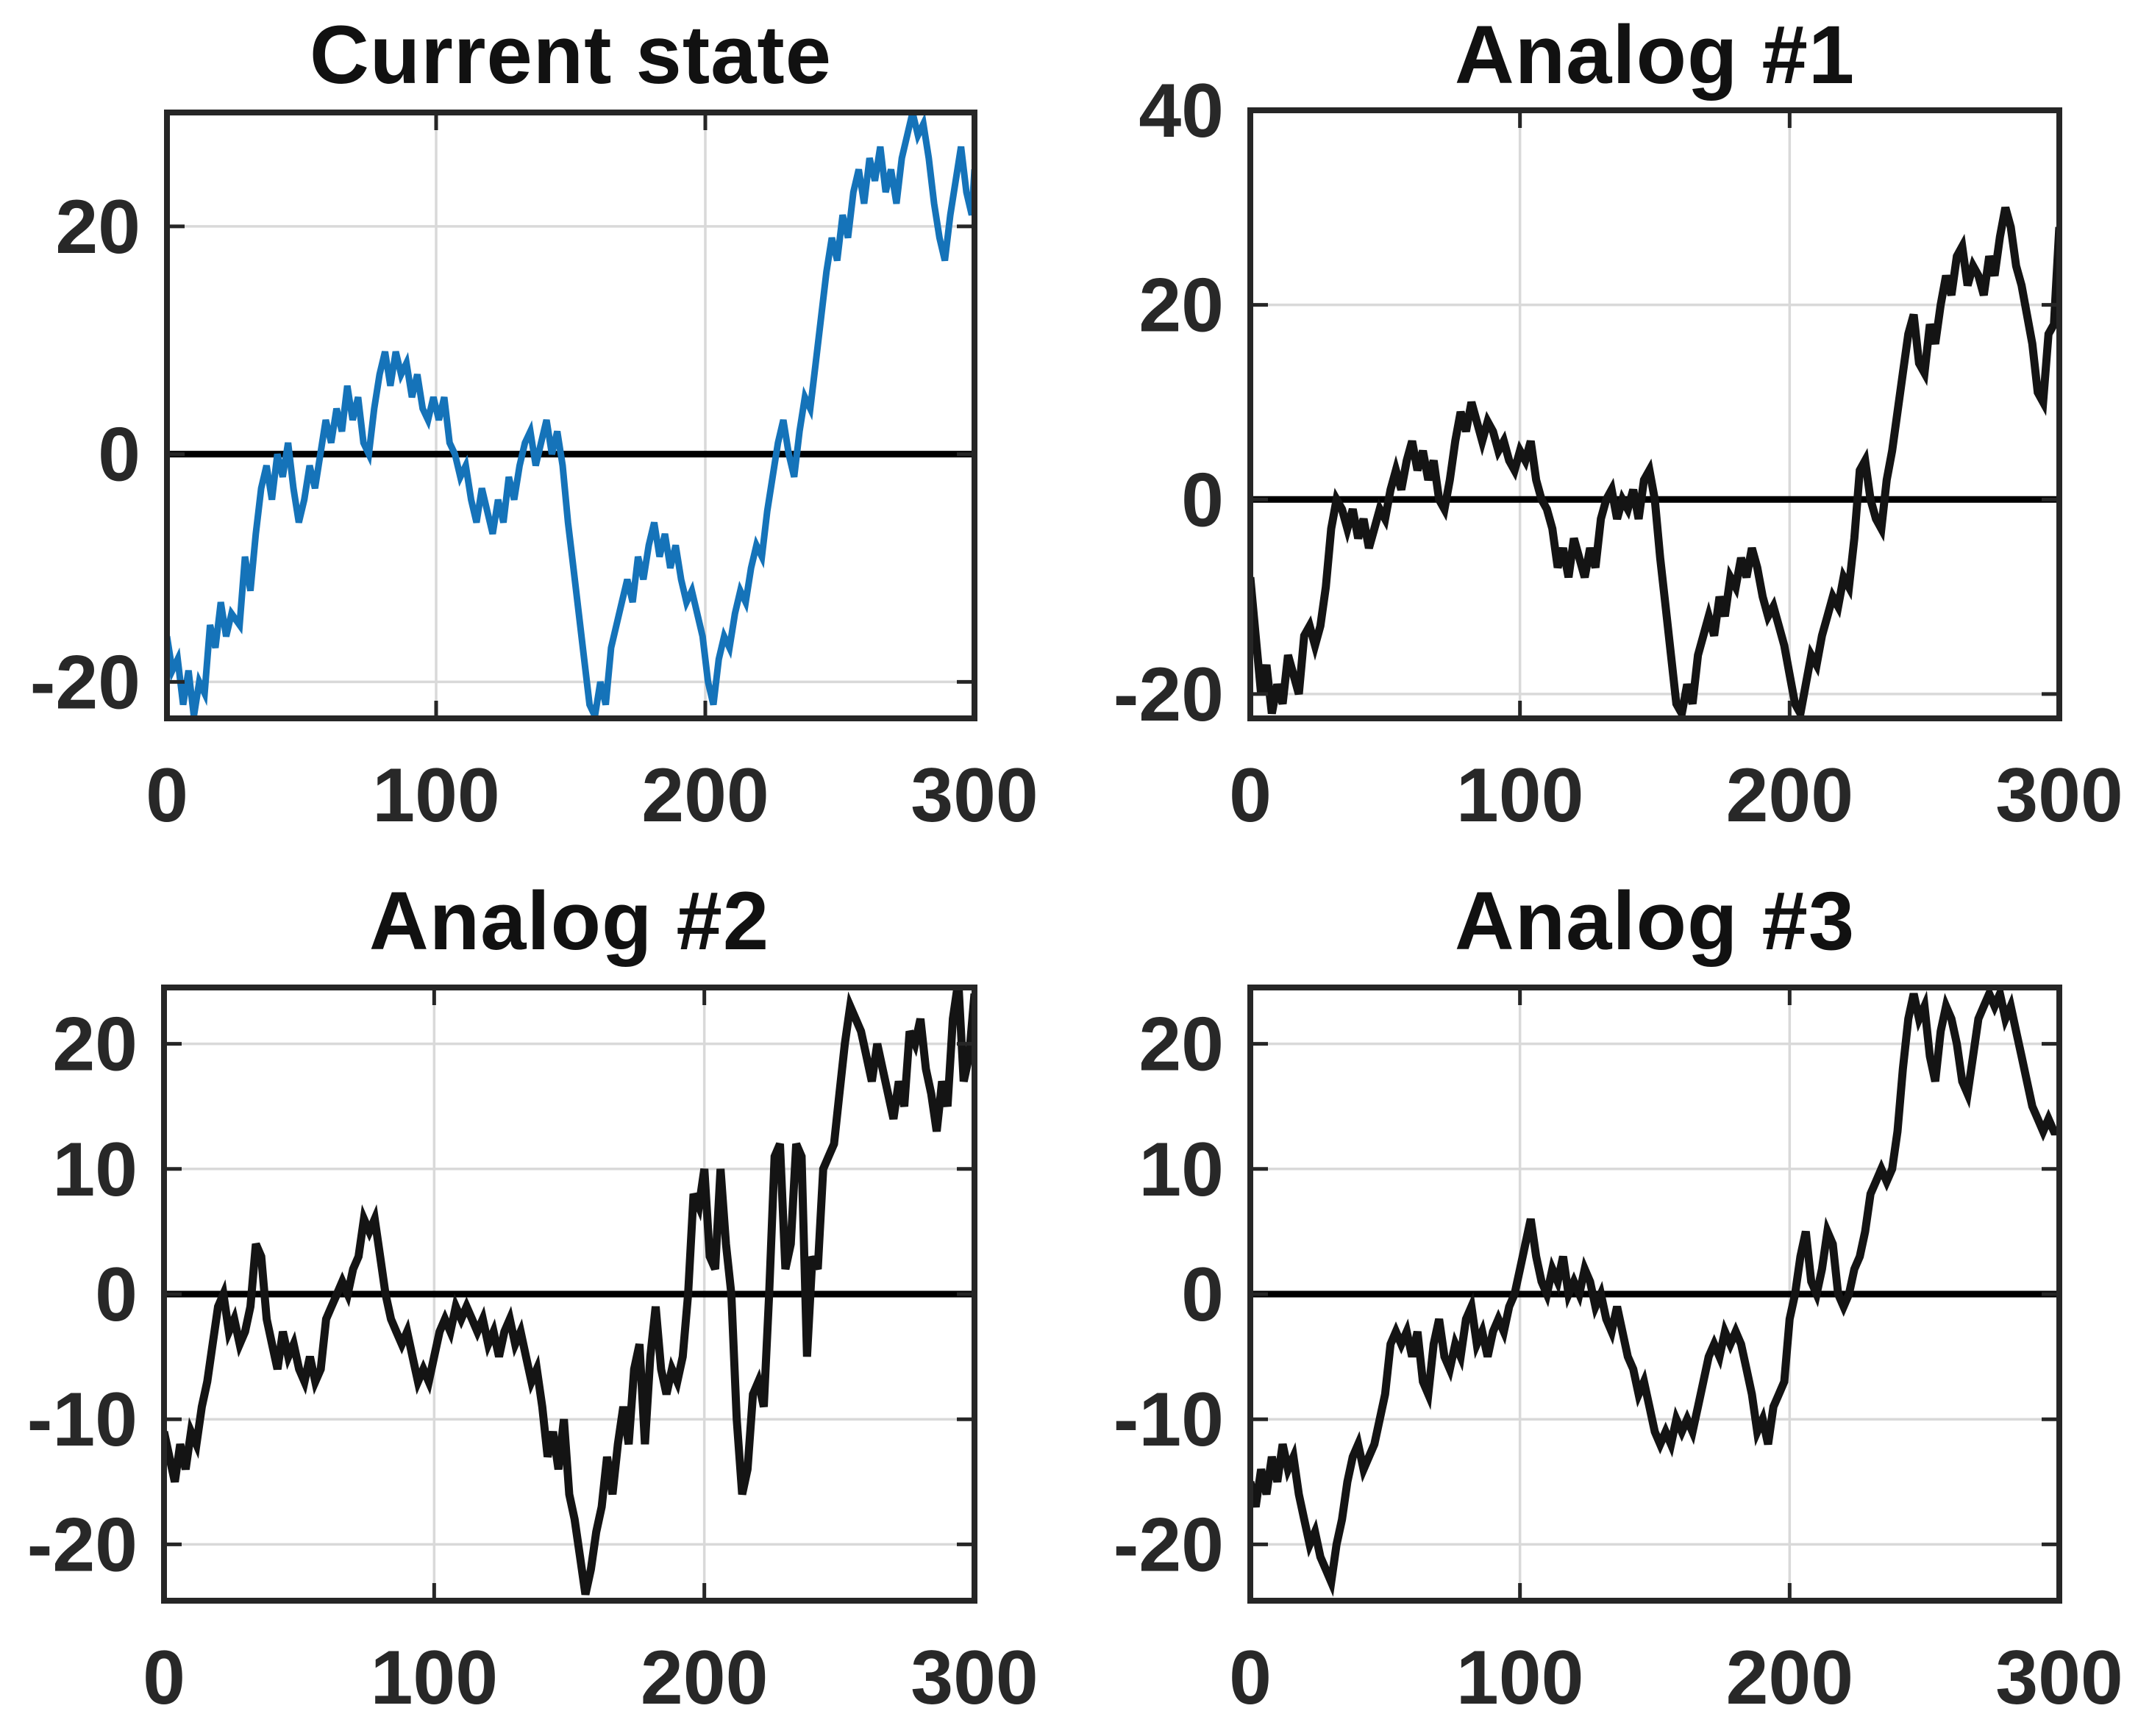 The height and width of the screenshot is (1736, 2138). I want to click on plot-title-analog-3: Analog #3, so click(1655, 921).